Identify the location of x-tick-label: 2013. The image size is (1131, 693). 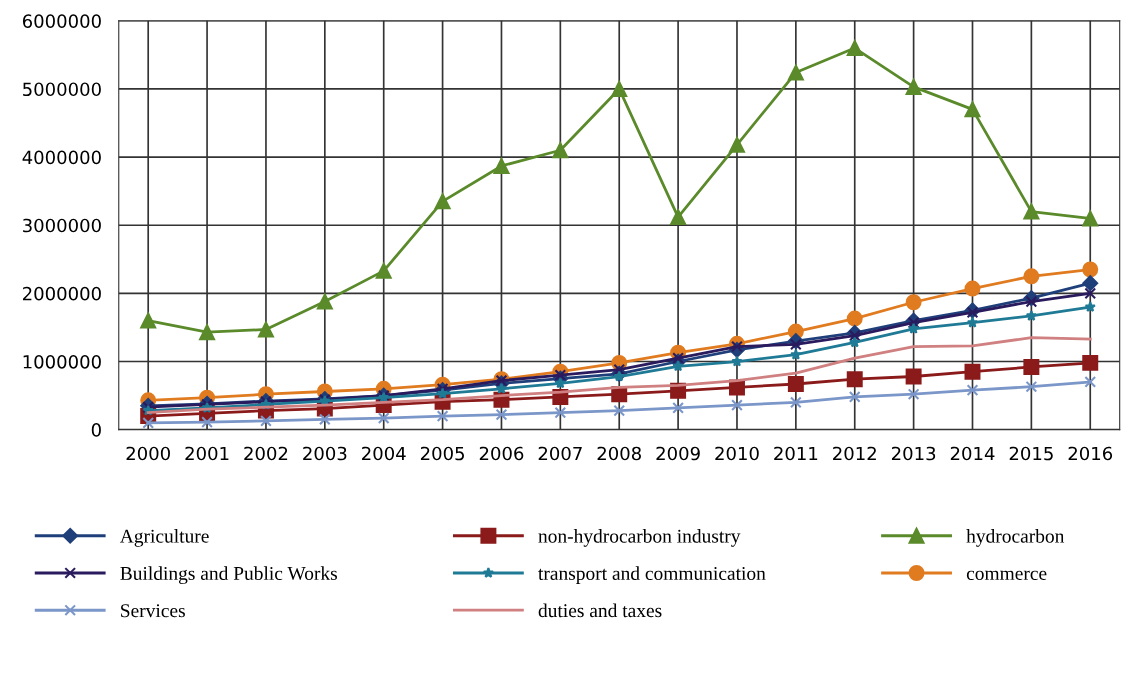
(913, 453).